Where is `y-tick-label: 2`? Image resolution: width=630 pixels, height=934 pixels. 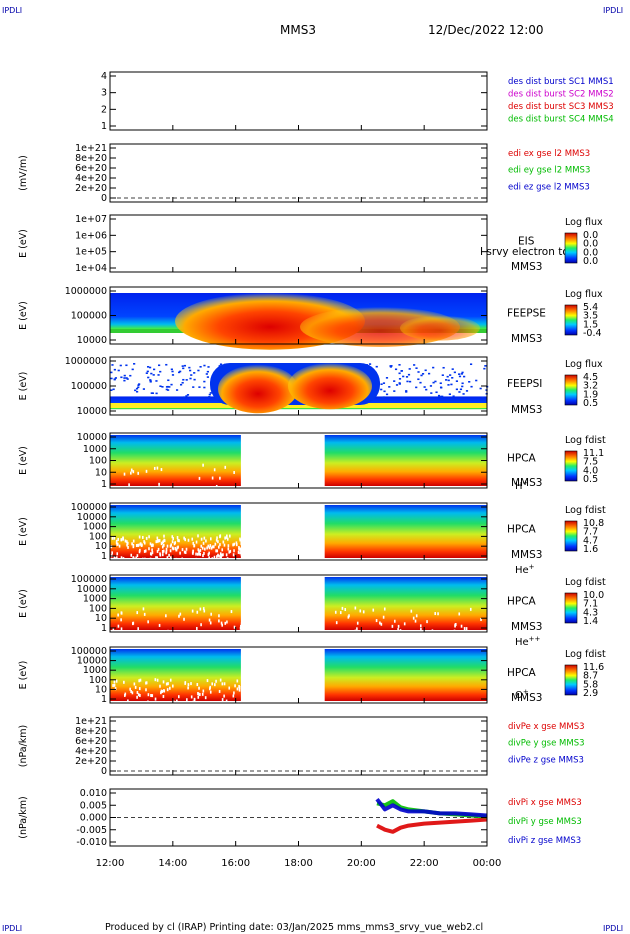 y-tick-label: 2 is located at coordinates (104, 109).